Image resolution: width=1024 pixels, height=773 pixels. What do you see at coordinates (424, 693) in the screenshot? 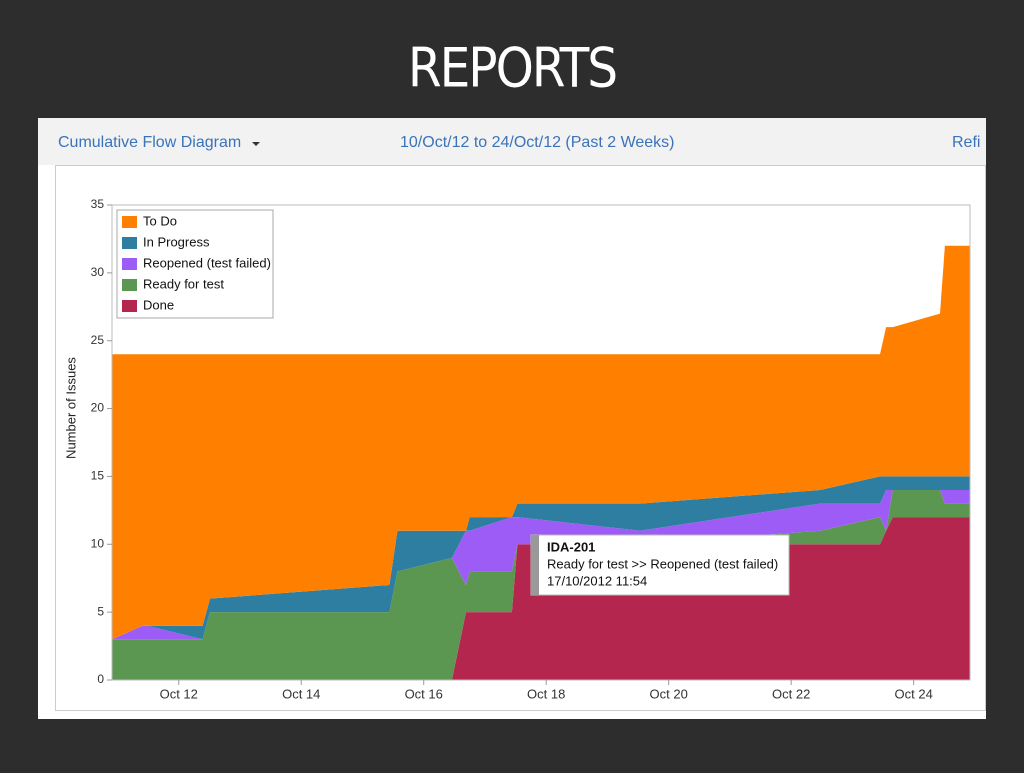
I see `x-tick-label: Oct 16` at bounding box center [424, 693].